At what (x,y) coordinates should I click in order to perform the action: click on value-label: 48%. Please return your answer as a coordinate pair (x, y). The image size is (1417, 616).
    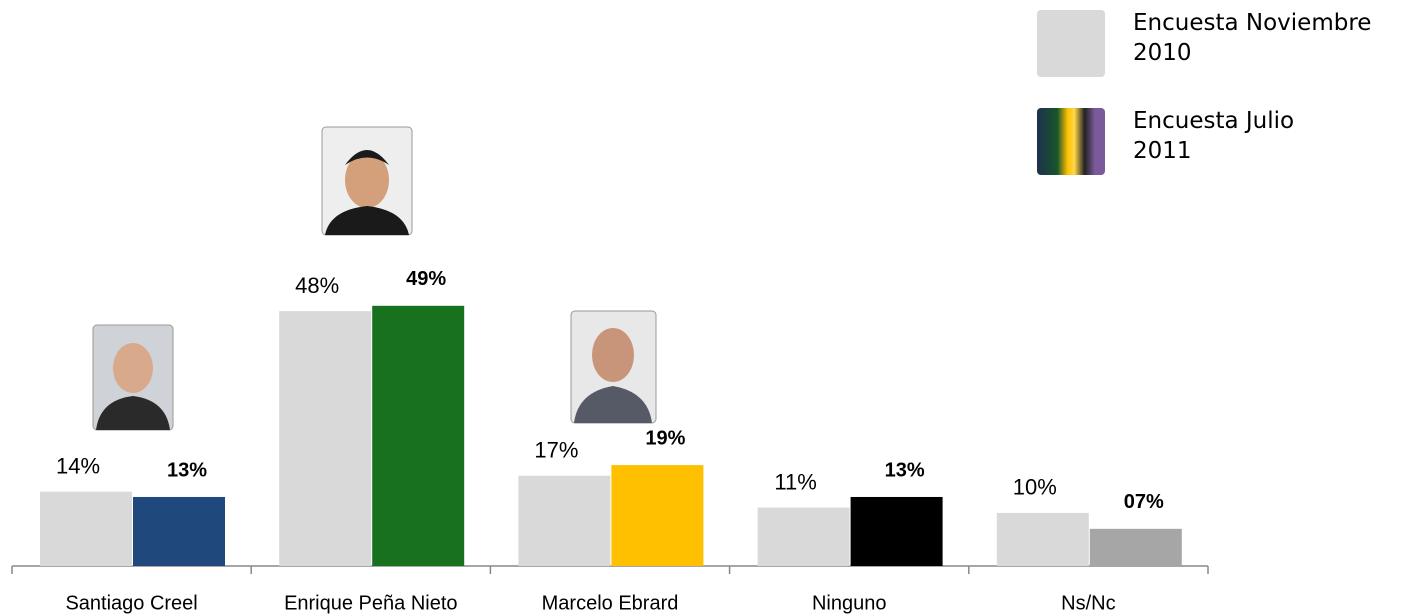
    Looking at the image, I should click on (317, 285).